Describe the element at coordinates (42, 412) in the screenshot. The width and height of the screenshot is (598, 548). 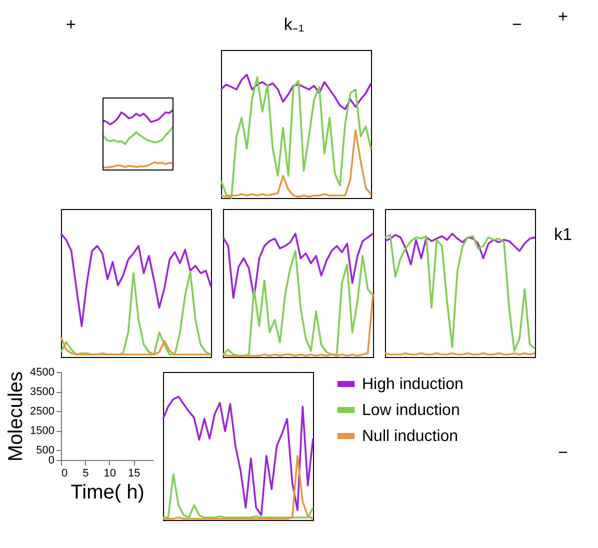
I see `y-tick-label: 2500` at that location.